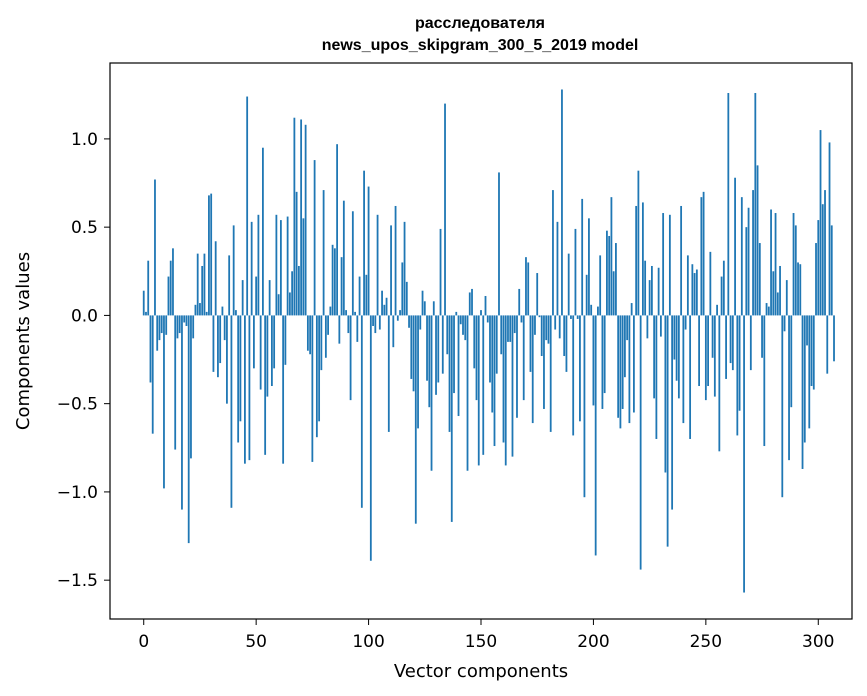  Describe the element at coordinates (143, 642) in the screenshot. I see `x-tick-label: 0` at that location.